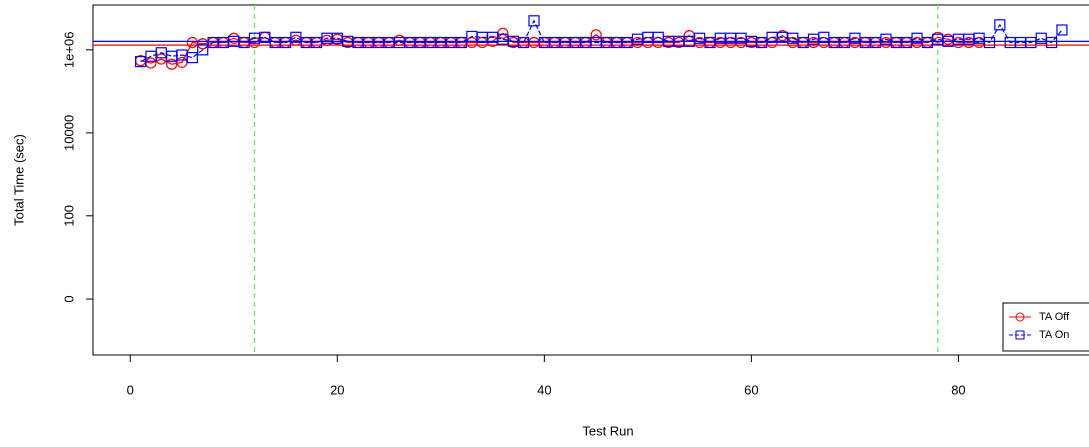 The height and width of the screenshot is (447, 1089). I want to click on y-tick-label: 0, so click(68, 298).